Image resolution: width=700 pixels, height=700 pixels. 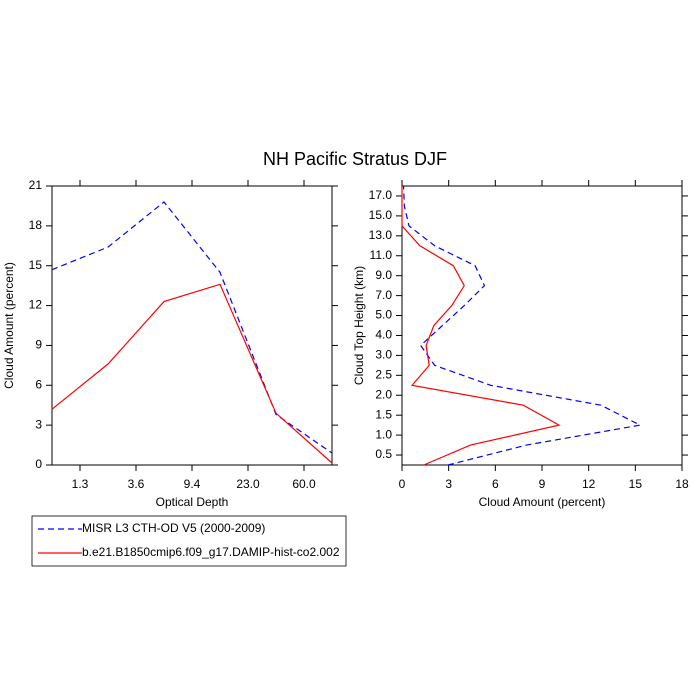 What do you see at coordinates (36, 185) in the screenshot?
I see `y-tick-label: 21` at bounding box center [36, 185].